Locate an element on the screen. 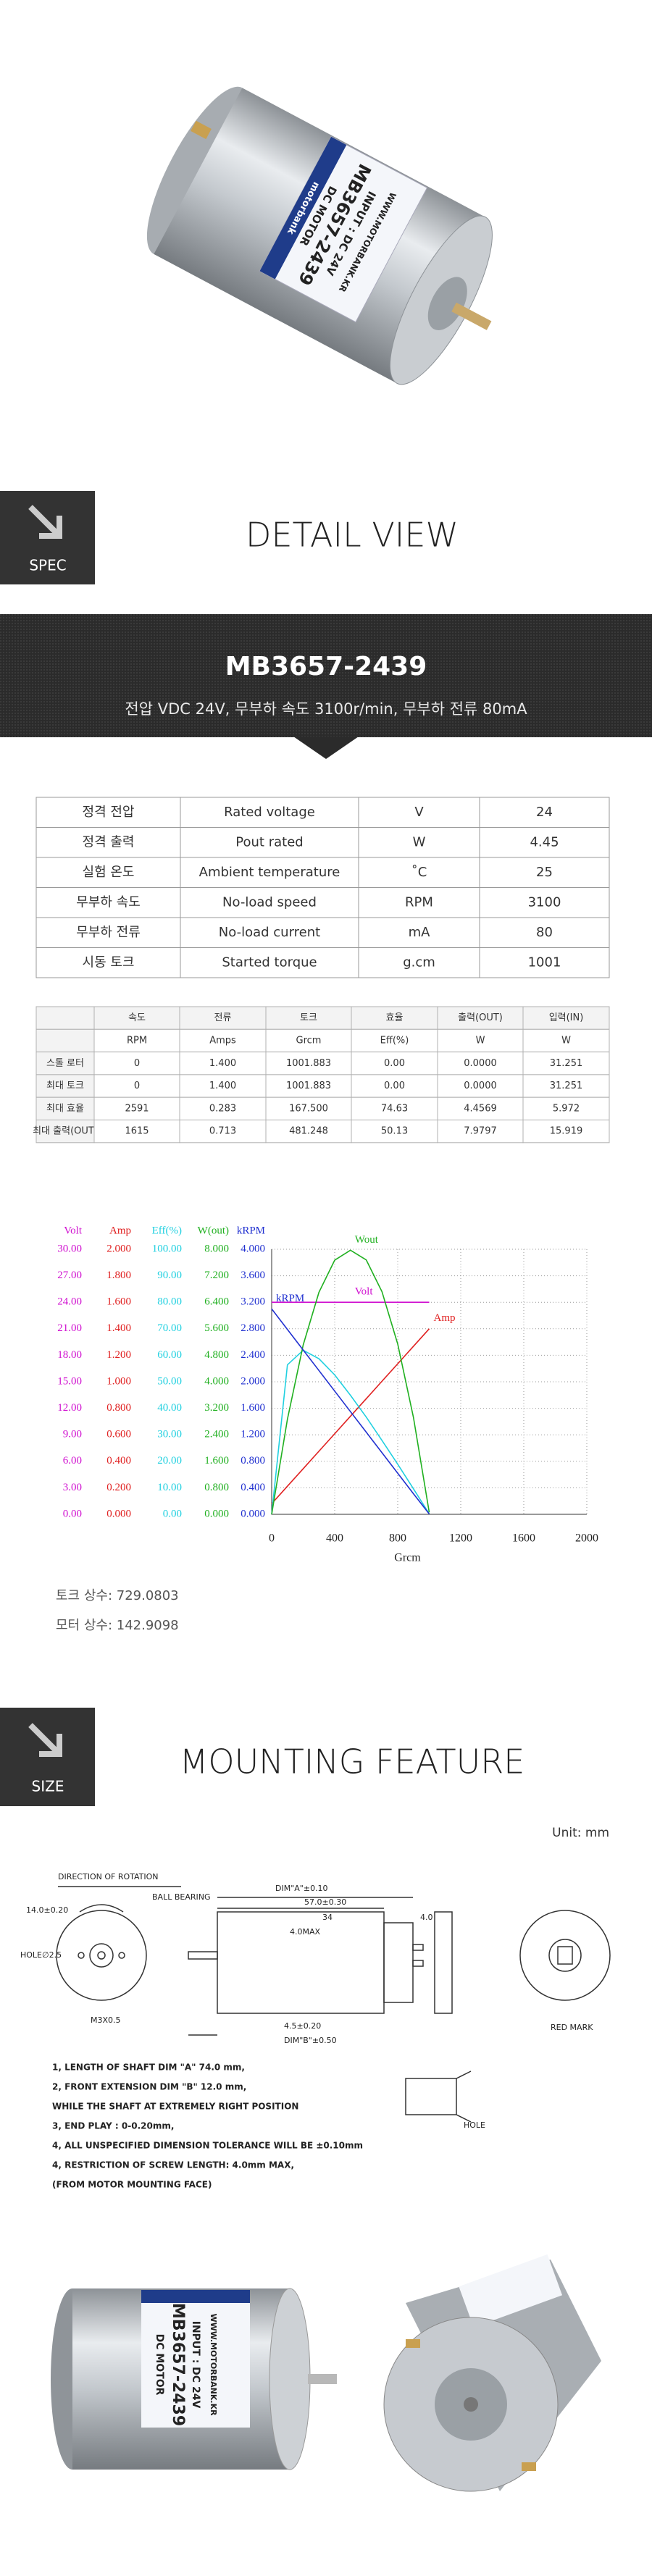  y-tick-label: 0.000 is located at coordinates (216, 1513).